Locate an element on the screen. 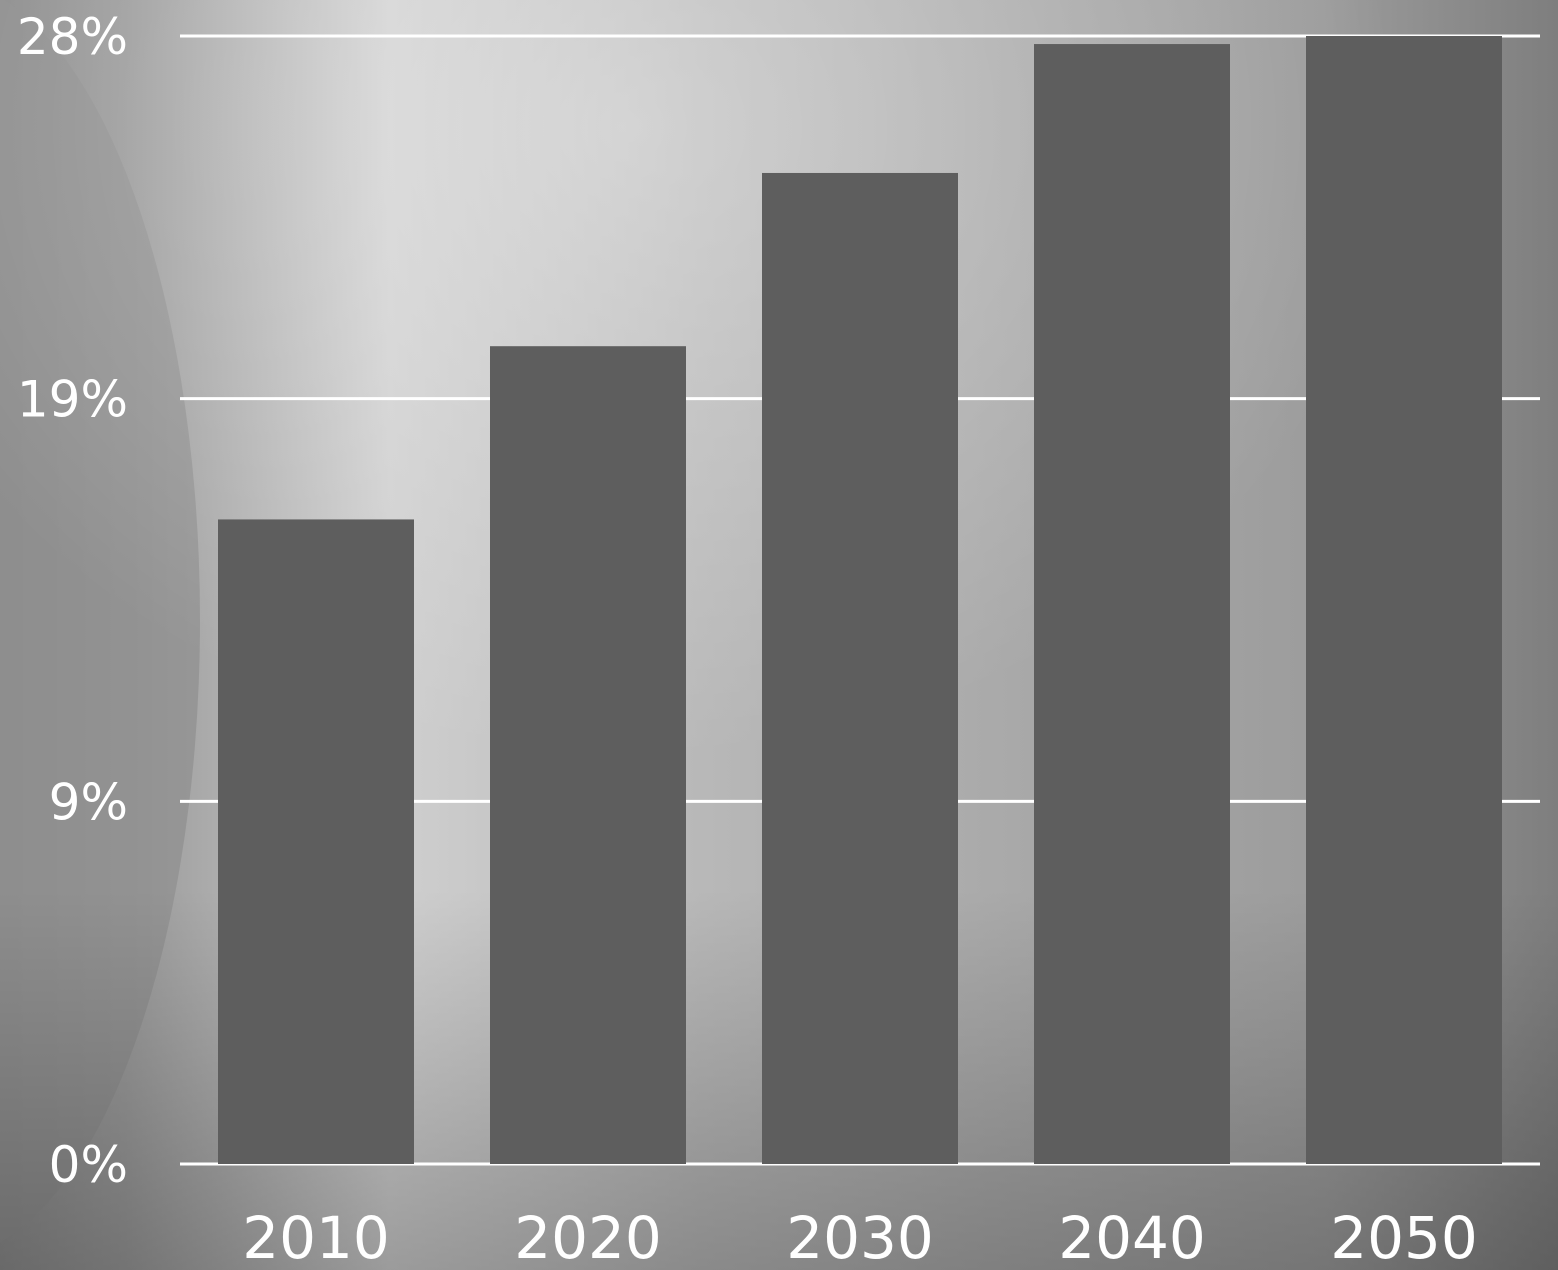 This screenshot has width=1558, height=1270. y-axis-ticks: 0% 9% 19% 28% is located at coordinates (72, 601).